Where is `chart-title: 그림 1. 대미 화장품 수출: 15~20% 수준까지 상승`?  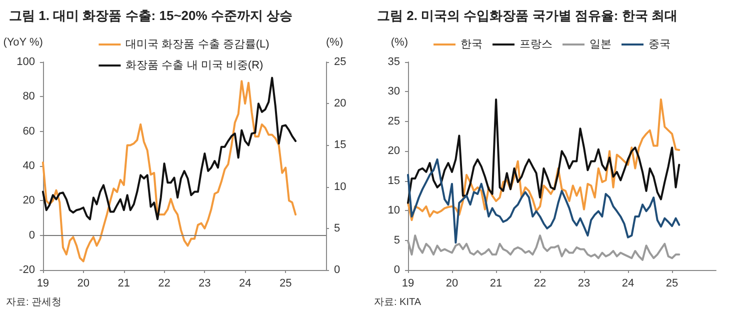
chart-title: 그림 1. 대미 화장품 수출: 15~20% 수준까지 상승 is located at coordinates (151, 15).